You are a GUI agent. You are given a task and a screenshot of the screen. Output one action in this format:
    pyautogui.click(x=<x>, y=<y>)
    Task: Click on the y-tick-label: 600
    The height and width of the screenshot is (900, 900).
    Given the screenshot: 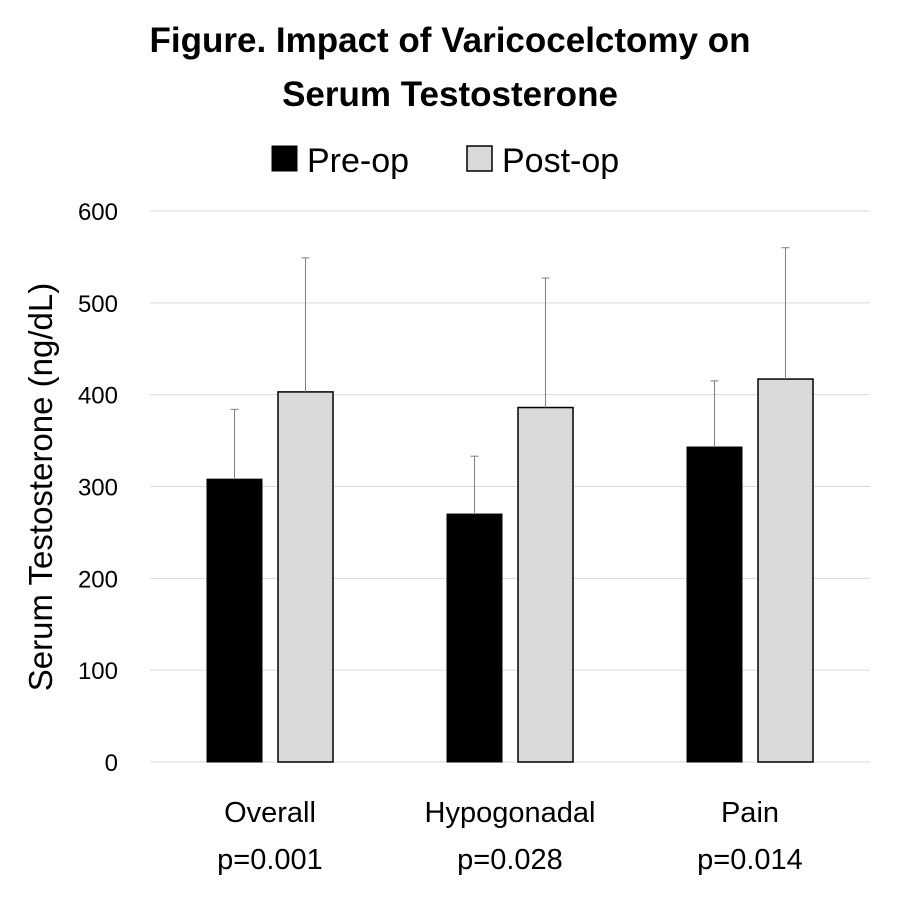 What is the action you would take?
    pyautogui.click(x=98, y=212)
    